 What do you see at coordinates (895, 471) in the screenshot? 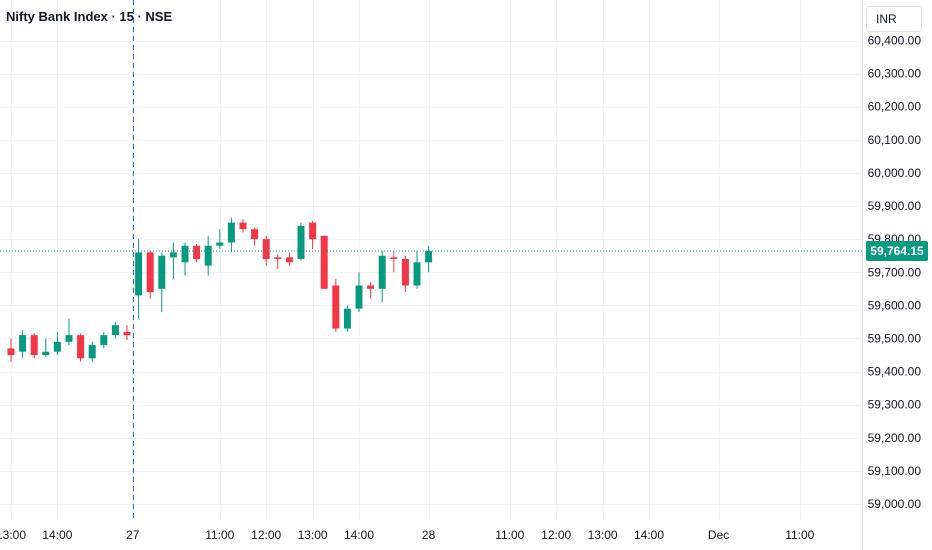
I see `price-tick-label: 59,100.00` at bounding box center [895, 471].